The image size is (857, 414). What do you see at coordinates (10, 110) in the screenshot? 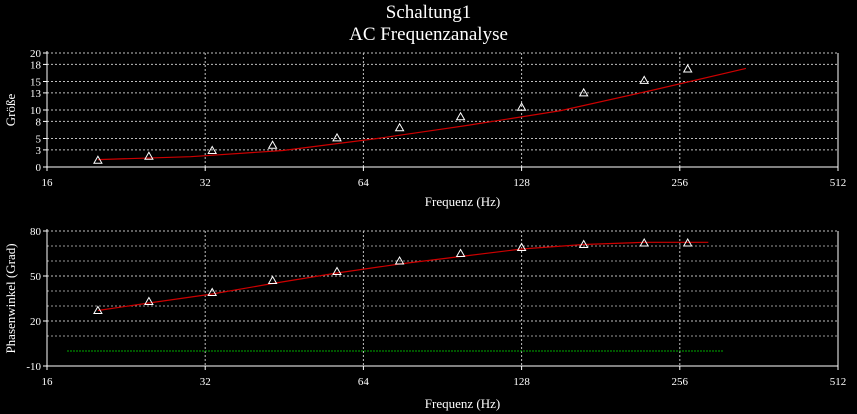
I see `y-axis-label: Größe` at bounding box center [10, 110].